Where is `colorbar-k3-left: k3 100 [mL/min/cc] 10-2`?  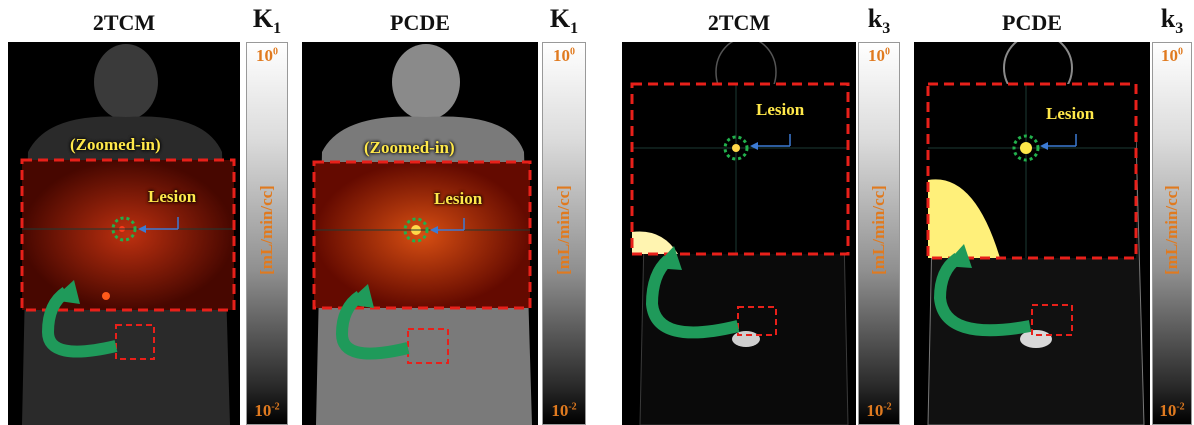 colorbar-k3-left: k3 100 [mL/min/cc] 10-2 is located at coordinates (879, 212).